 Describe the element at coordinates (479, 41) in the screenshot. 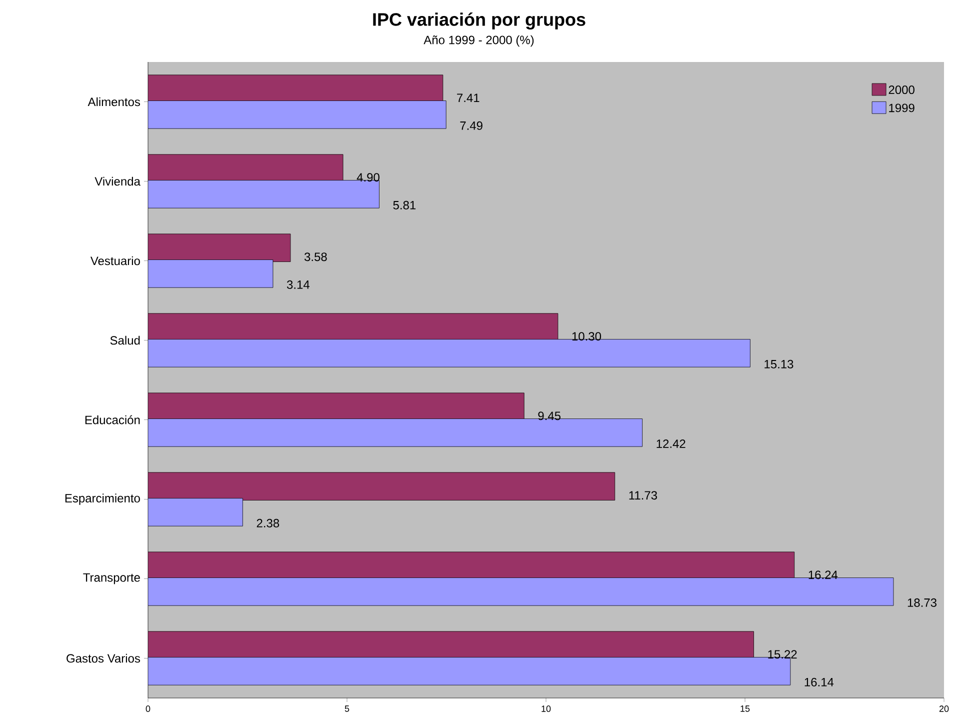

I see `chart-subtitle: Año 1999 - 2000 (%)` at that location.